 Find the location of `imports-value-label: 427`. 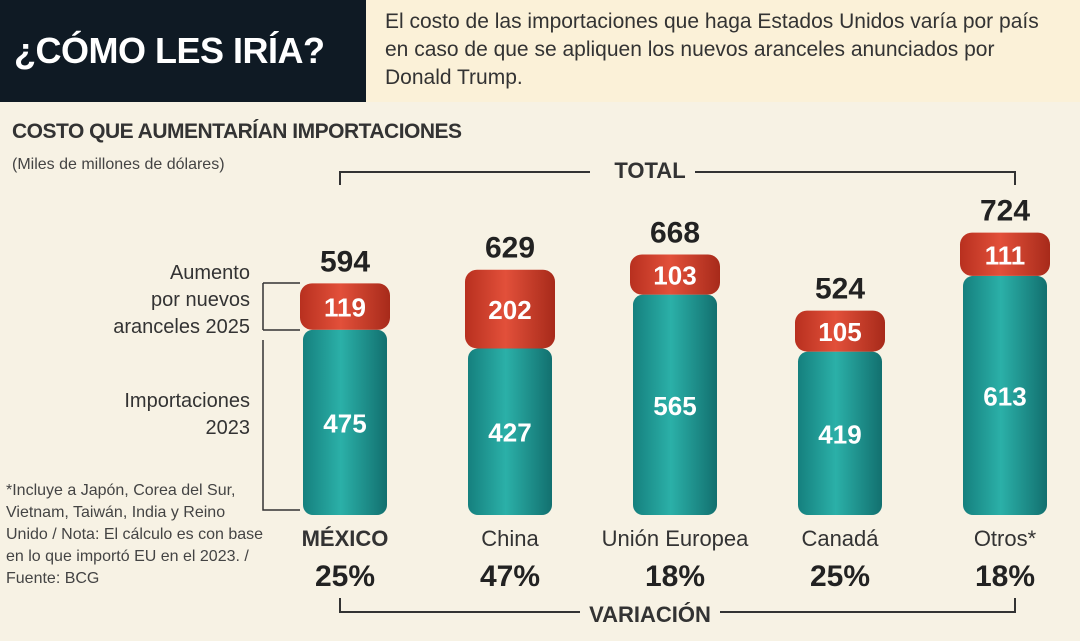

imports-value-label: 427 is located at coordinates (509, 433).